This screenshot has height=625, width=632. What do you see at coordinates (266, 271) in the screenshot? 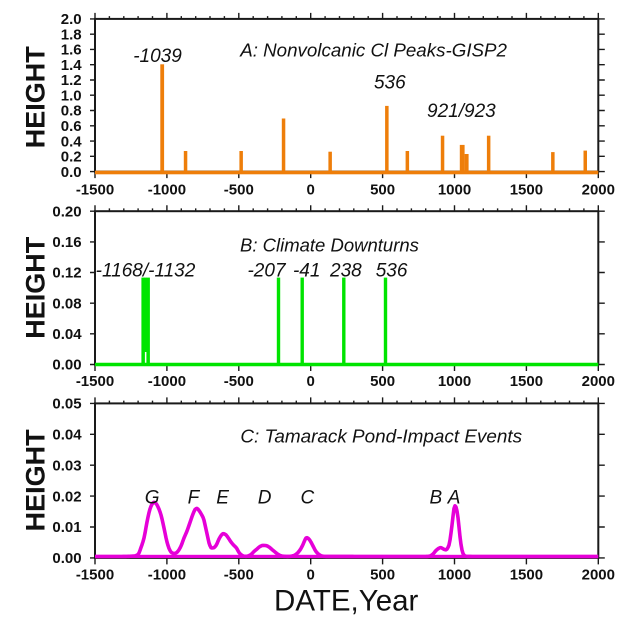
I see `svg-text: -207` at bounding box center [266, 271].